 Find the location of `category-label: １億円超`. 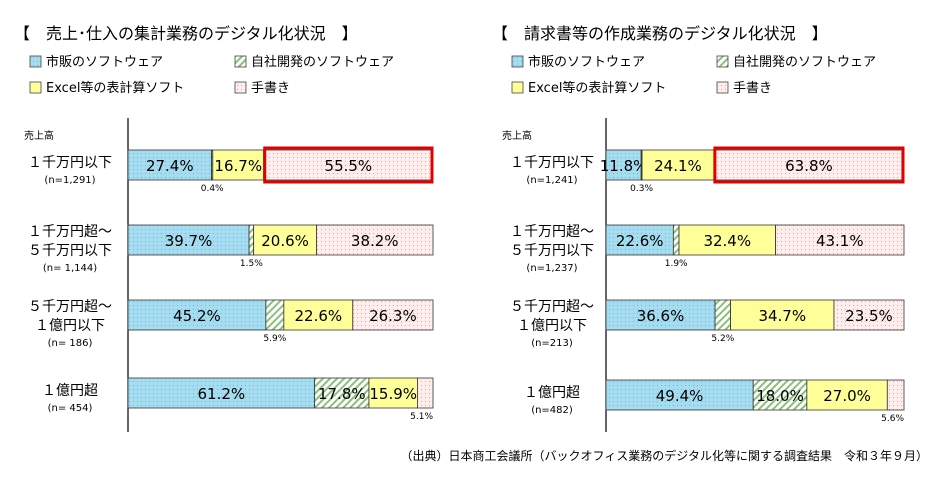

category-label: １億円超 is located at coordinates (70, 391).